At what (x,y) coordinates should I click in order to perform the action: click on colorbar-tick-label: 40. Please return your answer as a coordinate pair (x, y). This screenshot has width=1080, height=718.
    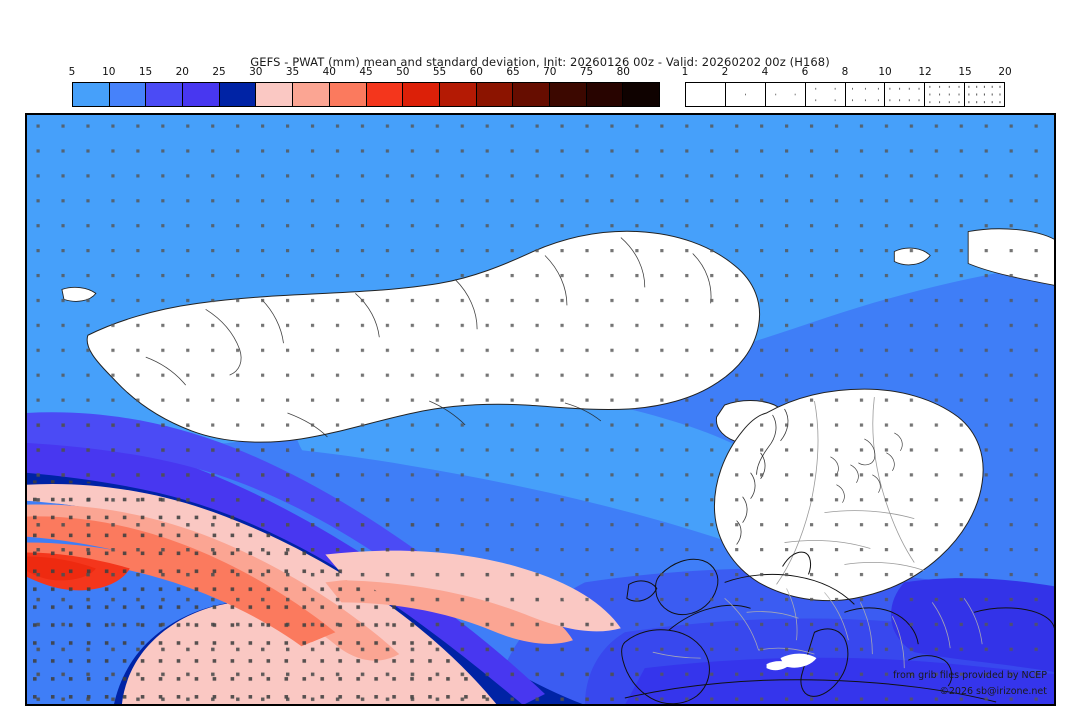
    Looking at the image, I should click on (329, 72).